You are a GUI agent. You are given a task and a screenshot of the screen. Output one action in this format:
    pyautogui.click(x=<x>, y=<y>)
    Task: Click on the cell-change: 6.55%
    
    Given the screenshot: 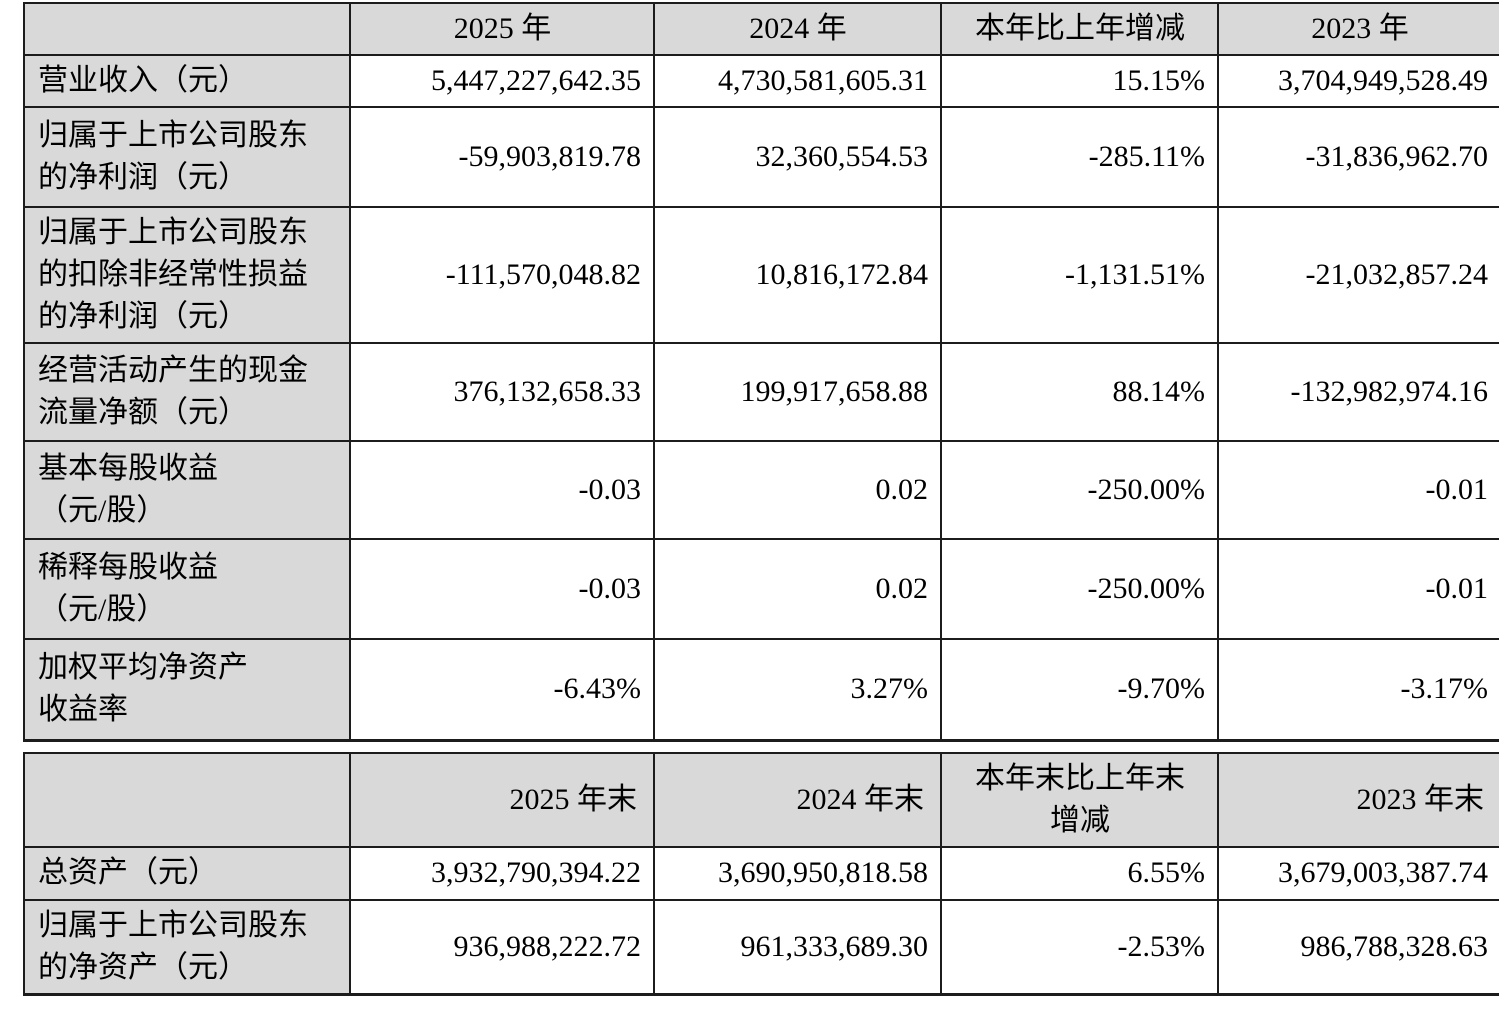 What is the action you would take?
    pyautogui.click(x=1079, y=873)
    